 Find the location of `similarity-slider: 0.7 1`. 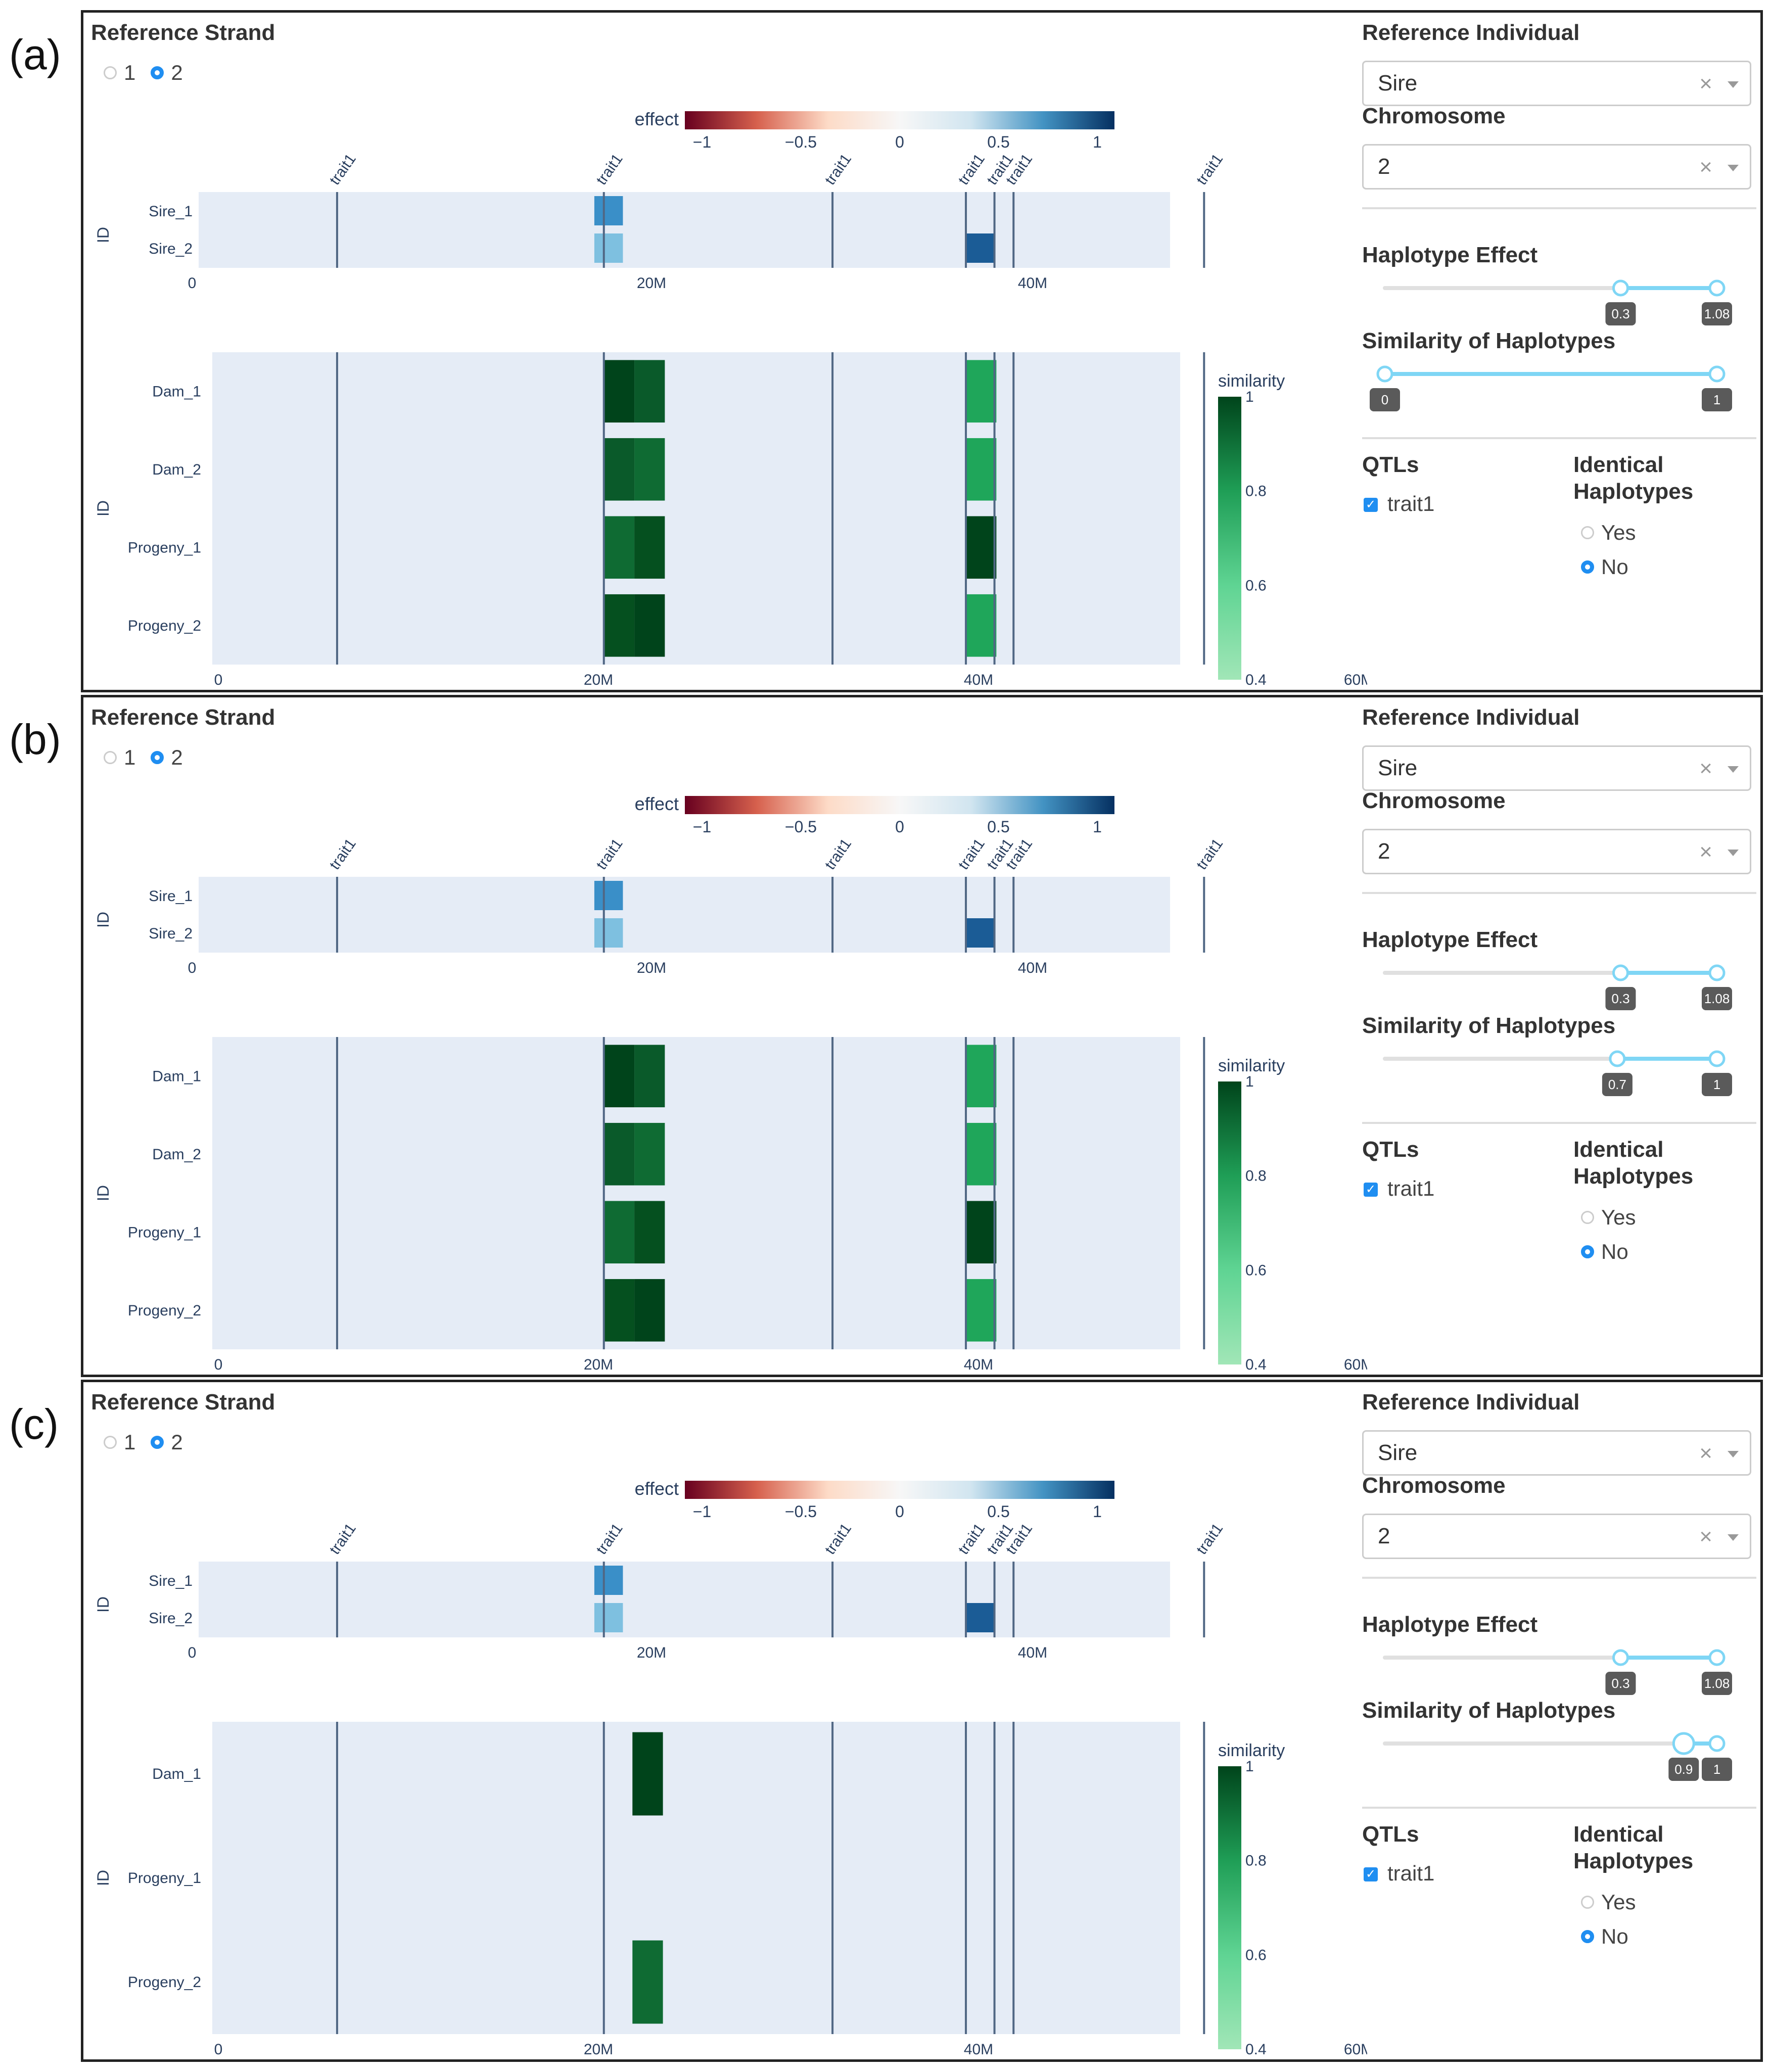

similarity-slider: 0.7 1 is located at coordinates (1559, 1071).